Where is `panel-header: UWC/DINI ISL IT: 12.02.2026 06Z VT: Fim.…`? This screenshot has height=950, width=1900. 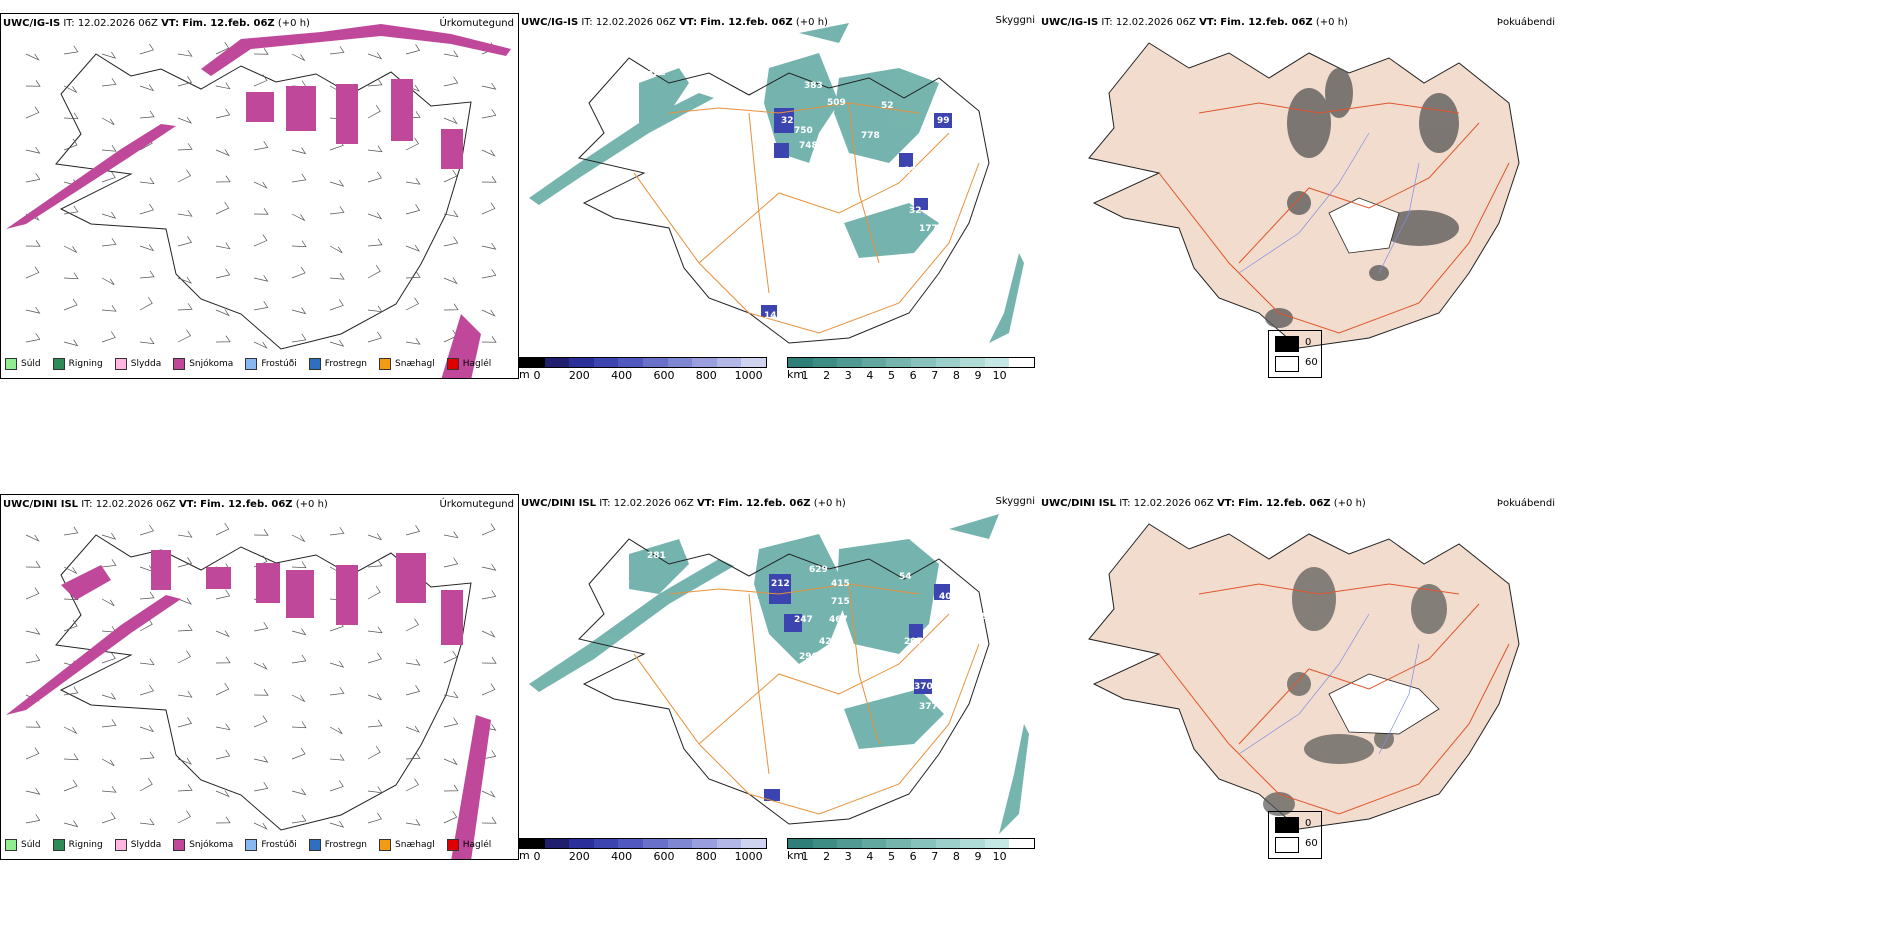
panel-header: UWC/DINI ISL IT: 12.02.2026 06Z VT: Fim.… is located at coordinates (165, 504).